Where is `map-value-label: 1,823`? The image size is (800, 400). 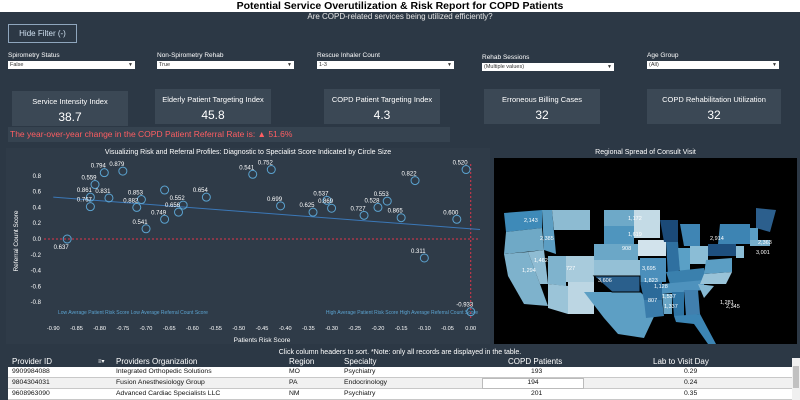
map-value-label: 1,823 is located at coordinates (651, 281).